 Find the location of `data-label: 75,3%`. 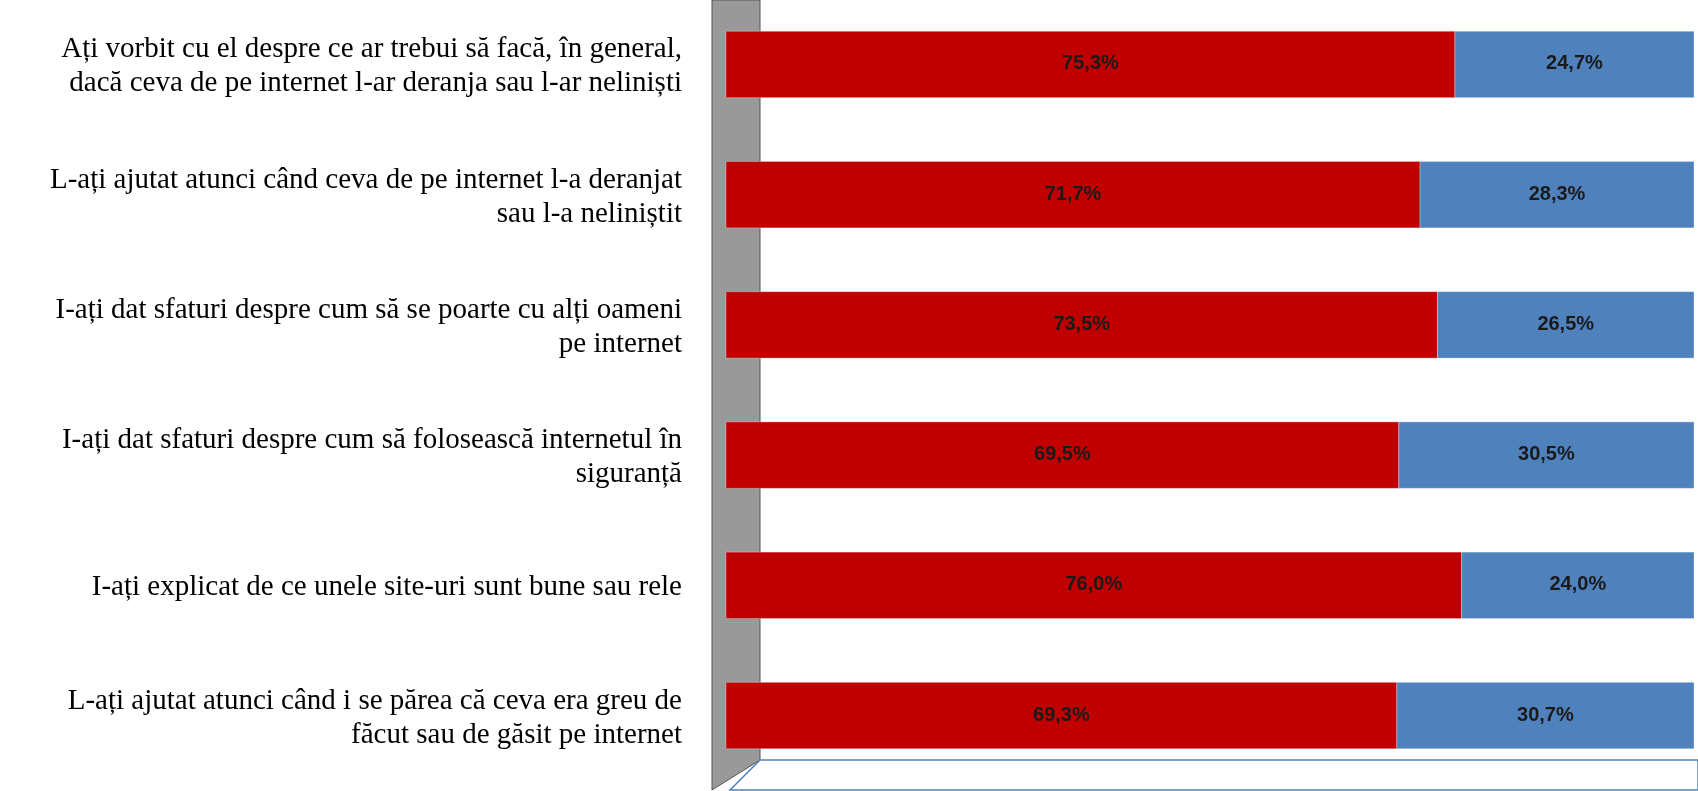

data-label: 75,3% is located at coordinates (1091, 62).